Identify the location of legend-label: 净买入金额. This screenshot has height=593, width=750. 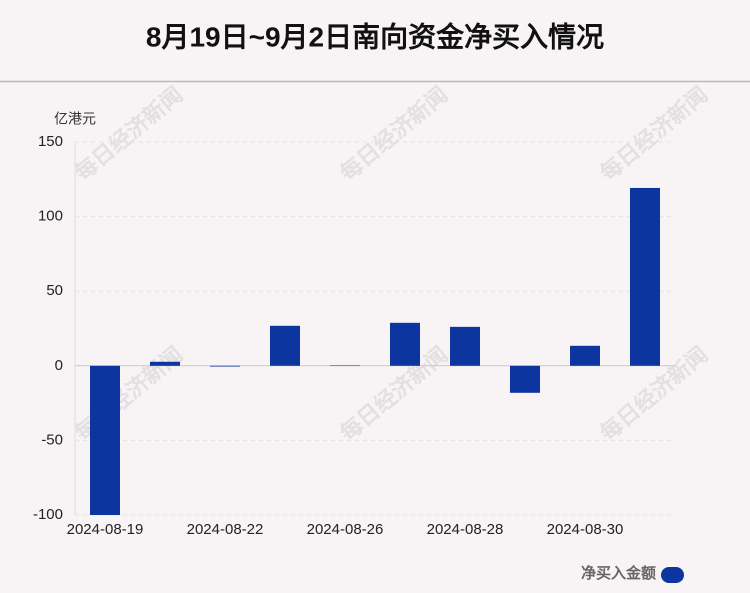
(618, 573).